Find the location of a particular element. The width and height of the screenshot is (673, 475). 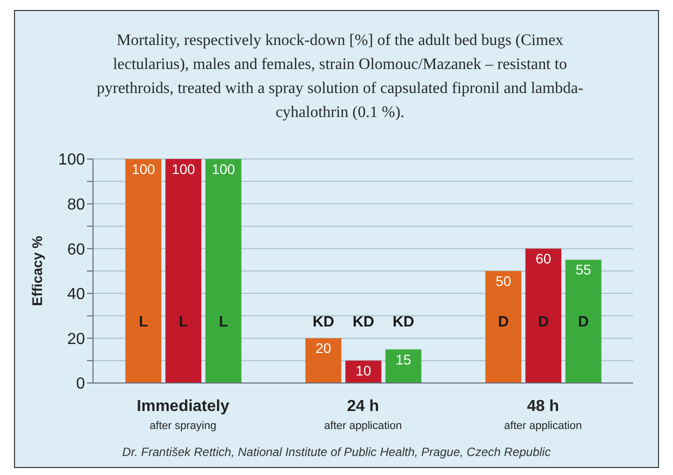

y-tick-label: 60 is located at coordinates (76, 249).